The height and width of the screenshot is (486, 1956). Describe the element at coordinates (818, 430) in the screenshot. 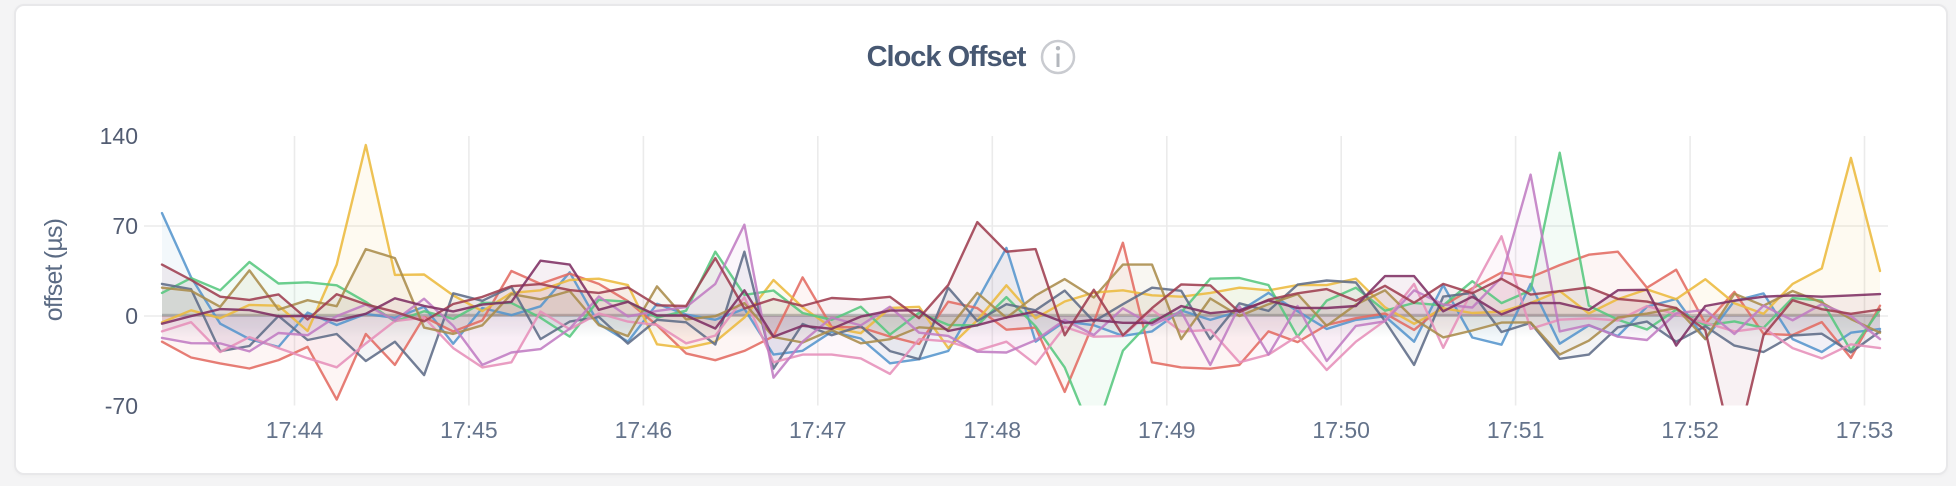

I see `svg-text: 17:47` at that location.